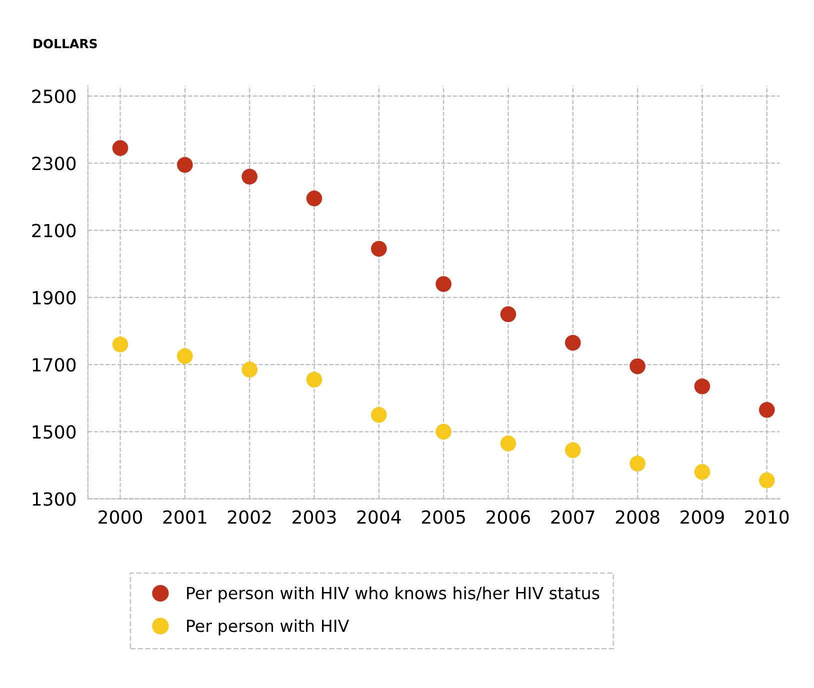 This screenshot has height=688, width=814. Describe the element at coordinates (379, 517) in the screenshot. I see `x-tick-label: 2004` at that location.